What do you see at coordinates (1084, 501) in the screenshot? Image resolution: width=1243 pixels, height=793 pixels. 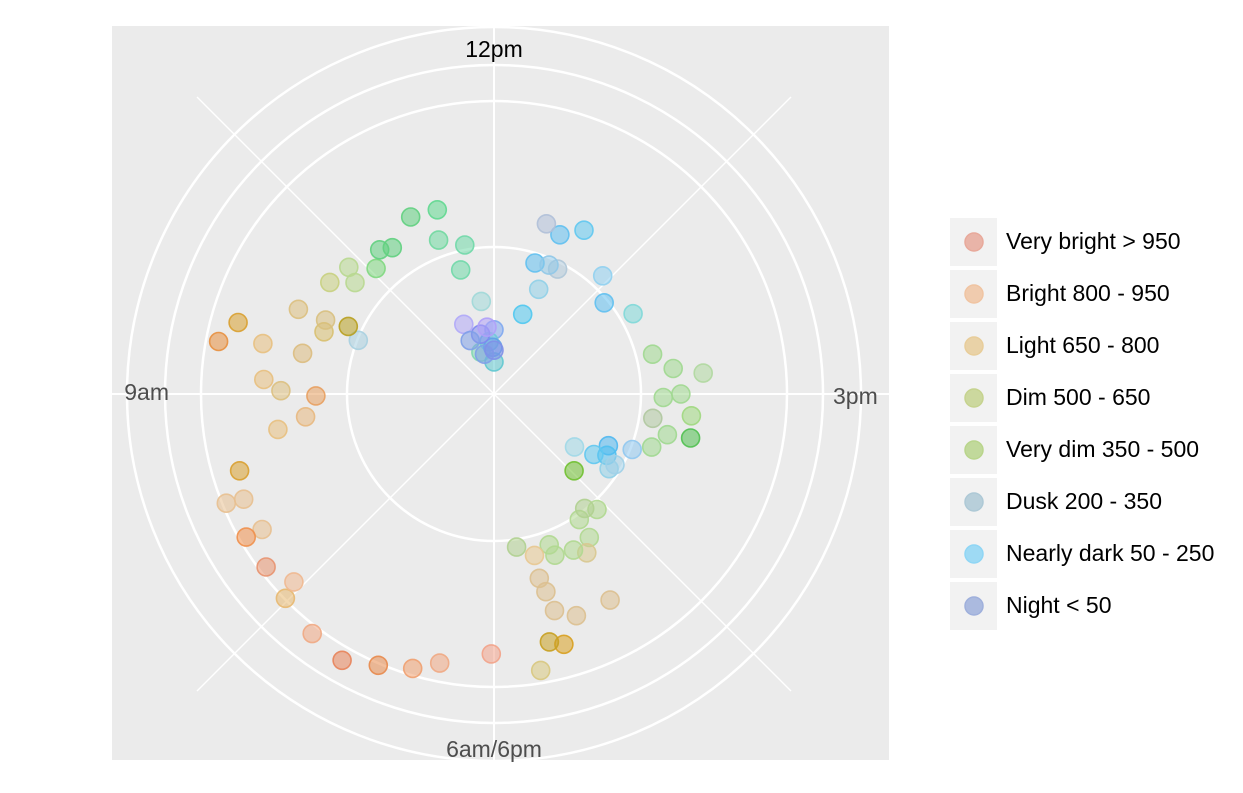 I see `legend-label: Dusk 200 - 350` at bounding box center [1084, 501].